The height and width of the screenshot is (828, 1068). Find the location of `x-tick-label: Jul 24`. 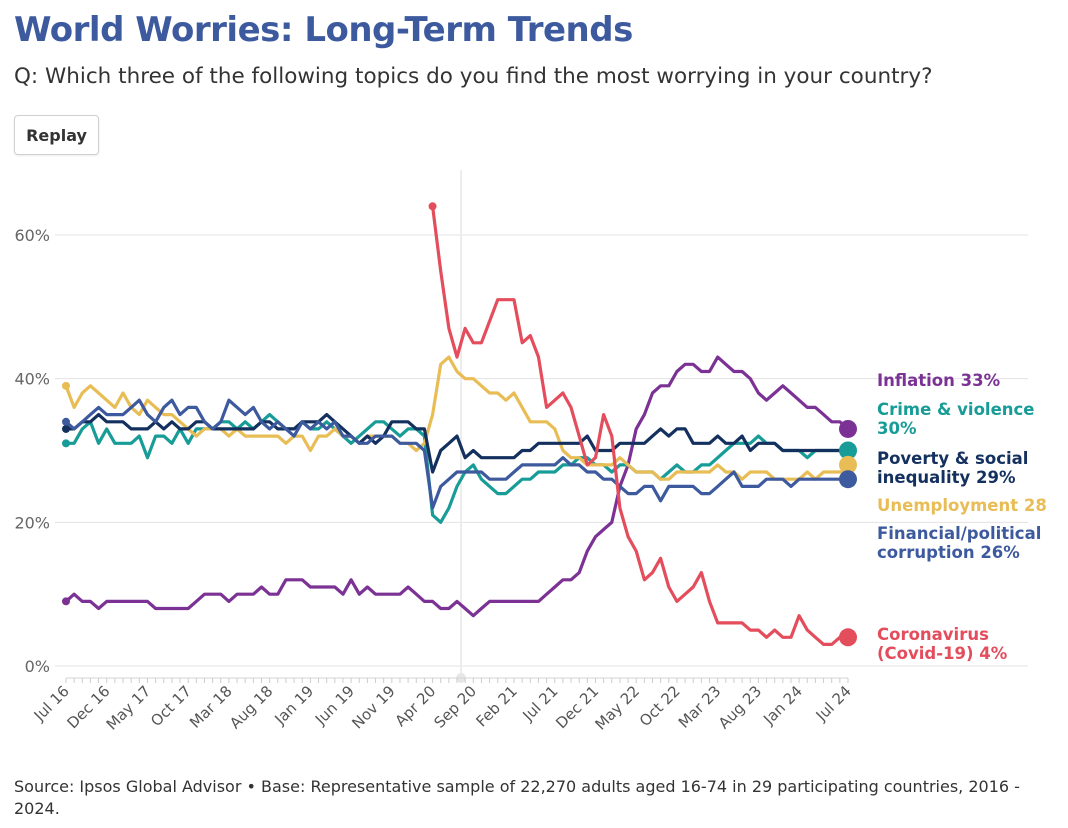

x-tick-label: Jul 24 is located at coordinates (833, 703).